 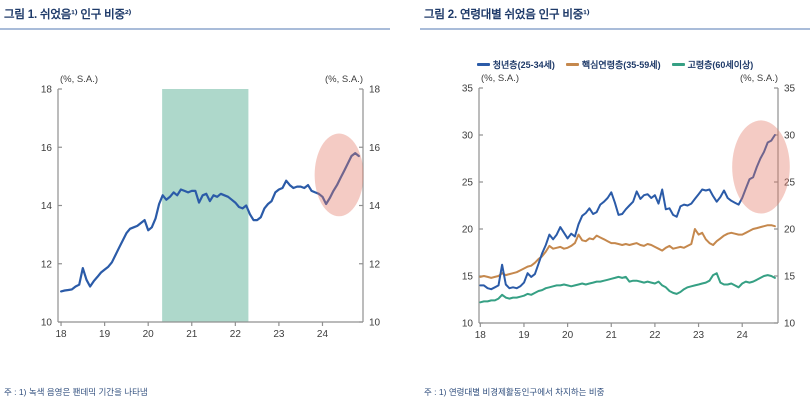 I want to click on legend-item-core-age: 핵심연령층(35-59세), so click(x=613, y=64).